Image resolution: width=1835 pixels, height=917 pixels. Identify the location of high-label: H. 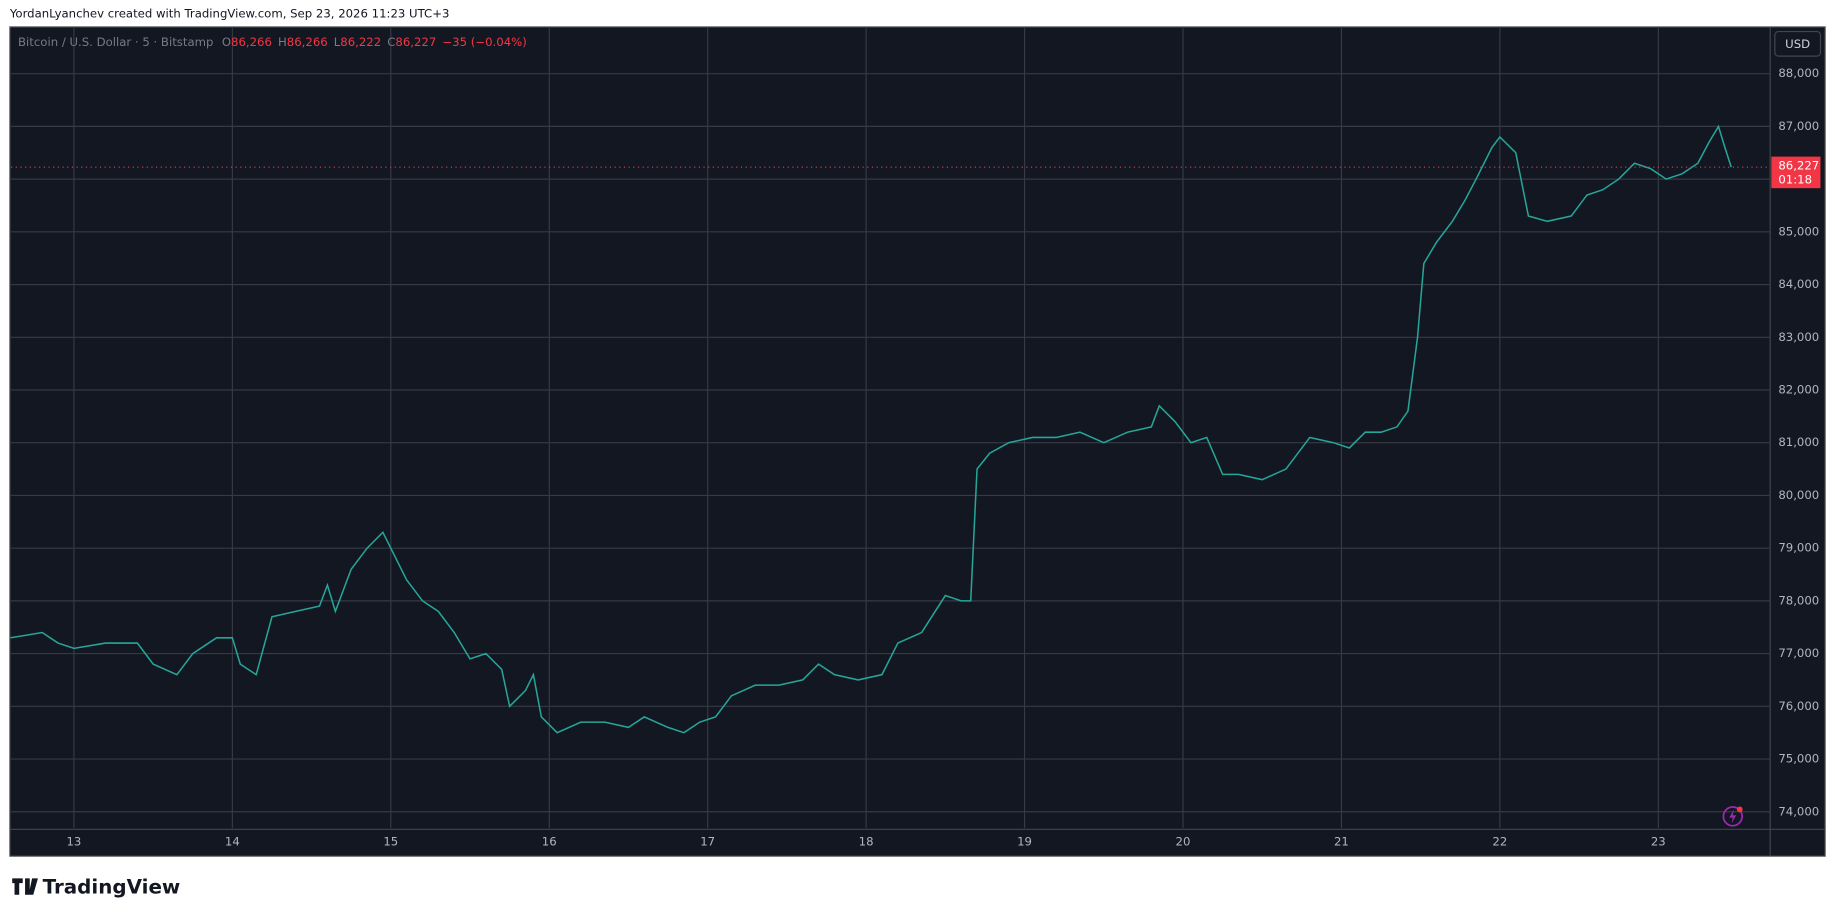
(282, 42).